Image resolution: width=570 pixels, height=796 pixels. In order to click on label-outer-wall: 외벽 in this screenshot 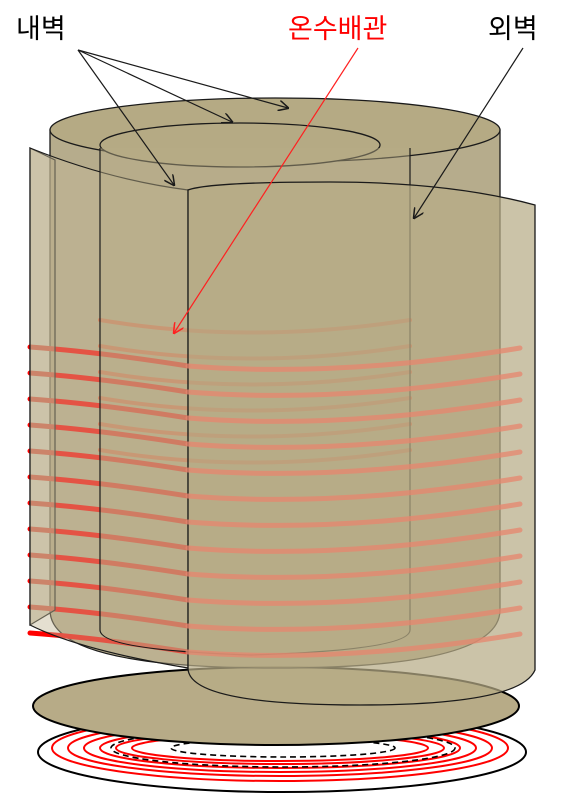, I will do `click(513, 29)`.